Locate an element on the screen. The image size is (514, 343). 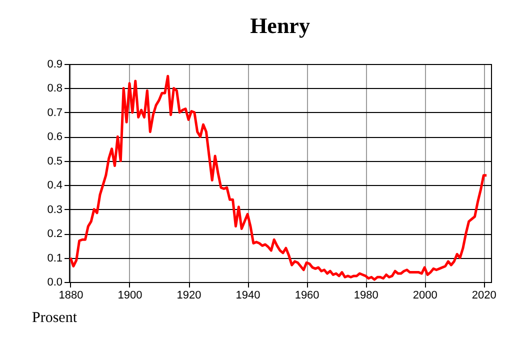
x-tick-label: 1980 is located at coordinates (366, 296).